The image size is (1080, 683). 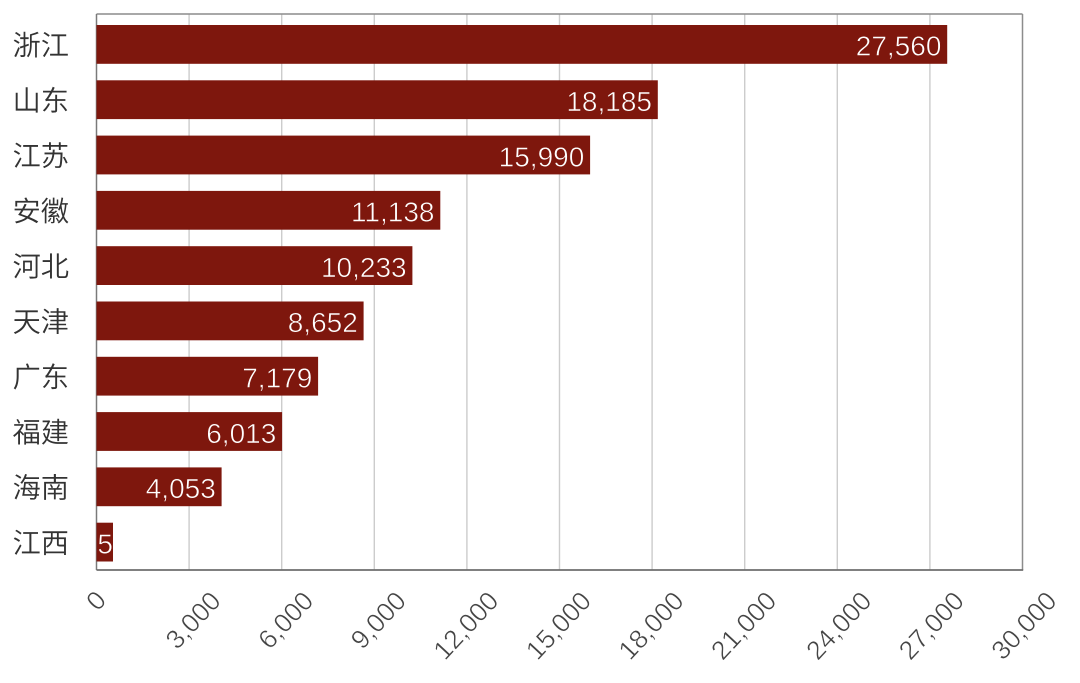 I want to click on svg-text: 18,185, so click(x=609, y=101).